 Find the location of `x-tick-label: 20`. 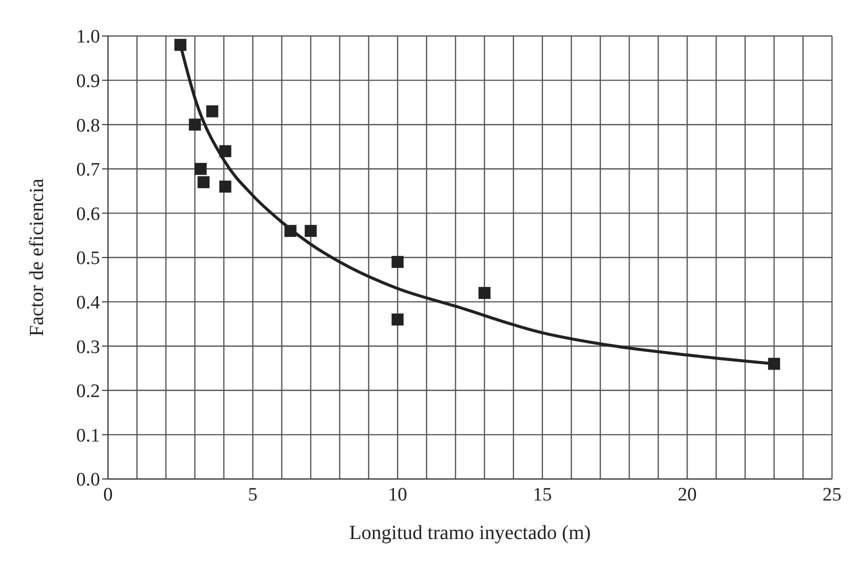

x-tick-label: 20 is located at coordinates (687, 495).